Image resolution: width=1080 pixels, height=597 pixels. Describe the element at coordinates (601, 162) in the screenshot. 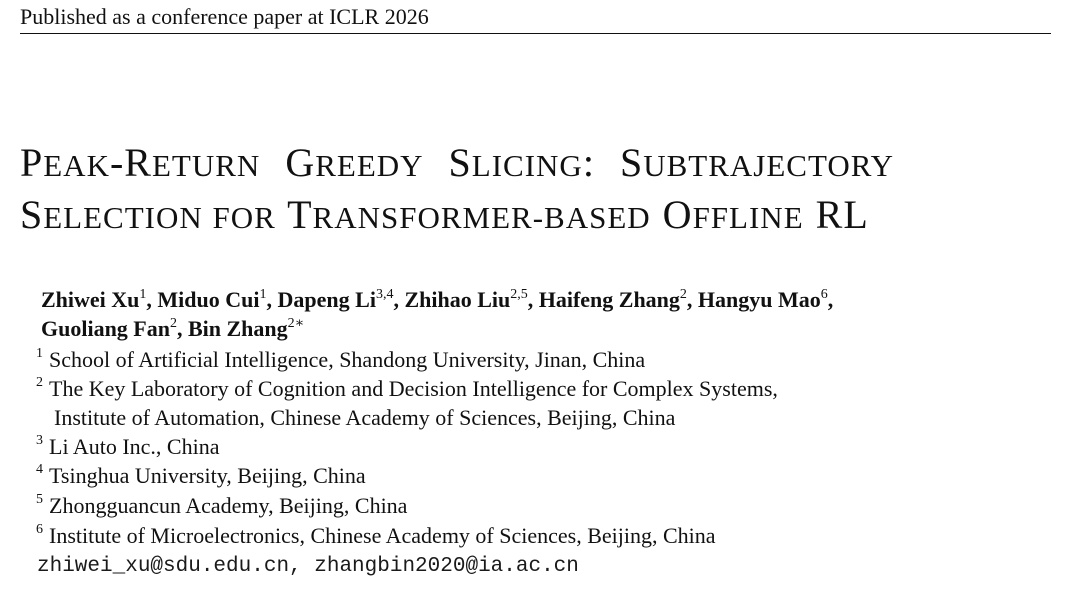

I see `title-punctuation: :` at that location.